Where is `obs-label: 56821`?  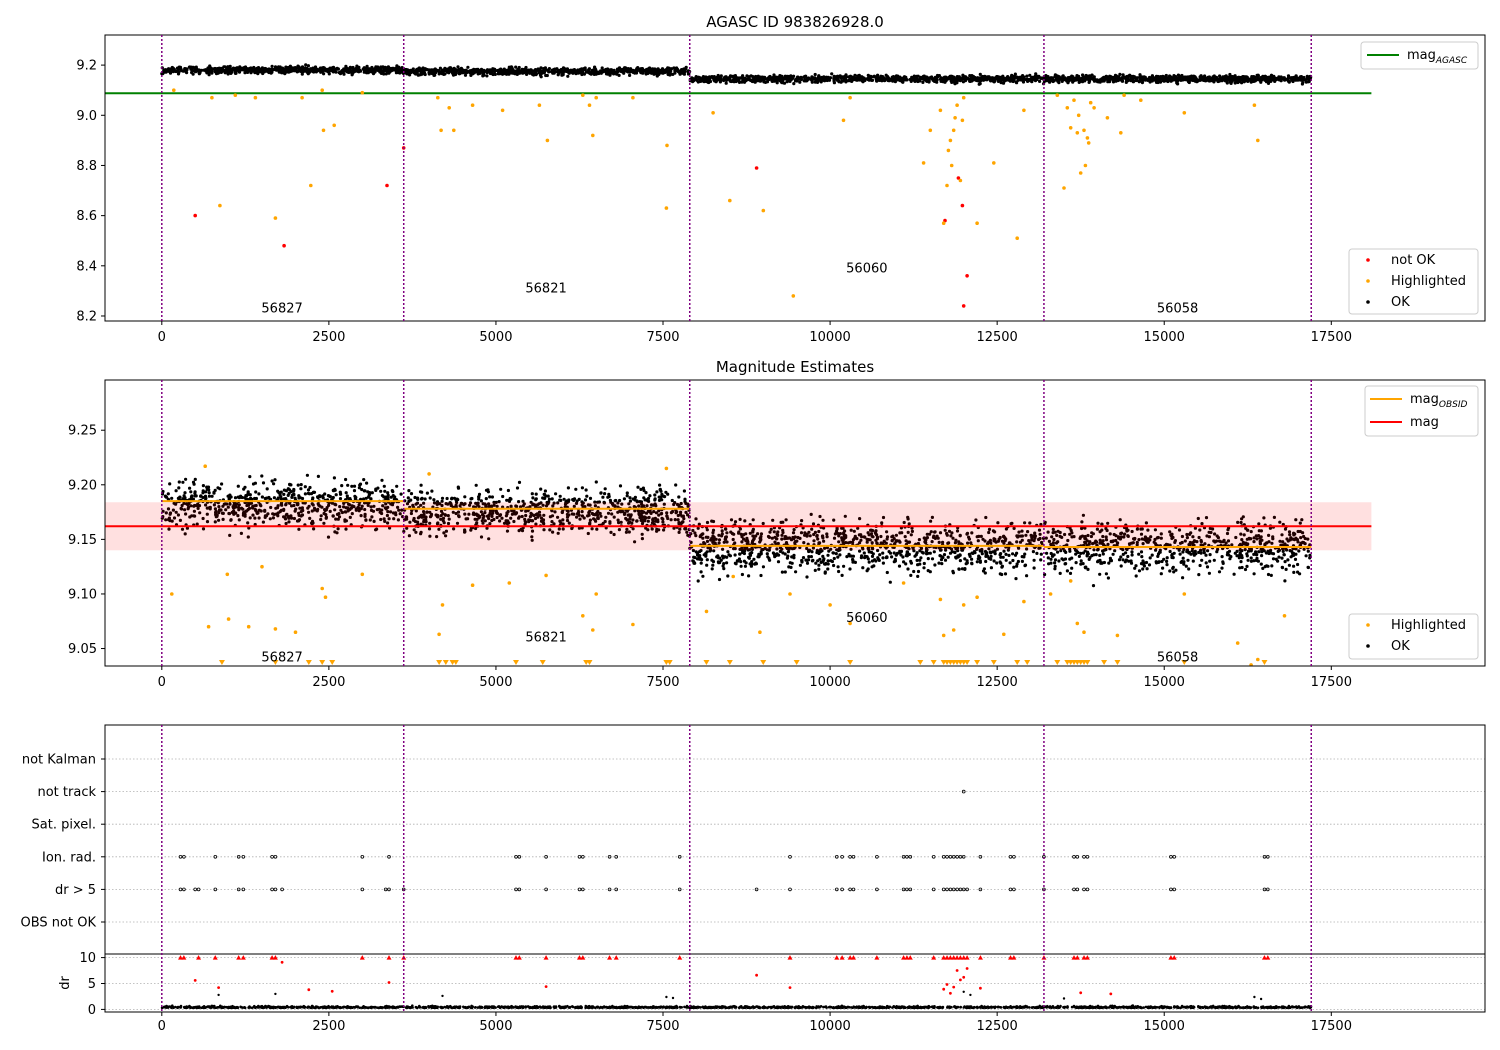
obs-label: 56821 is located at coordinates (545, 288).